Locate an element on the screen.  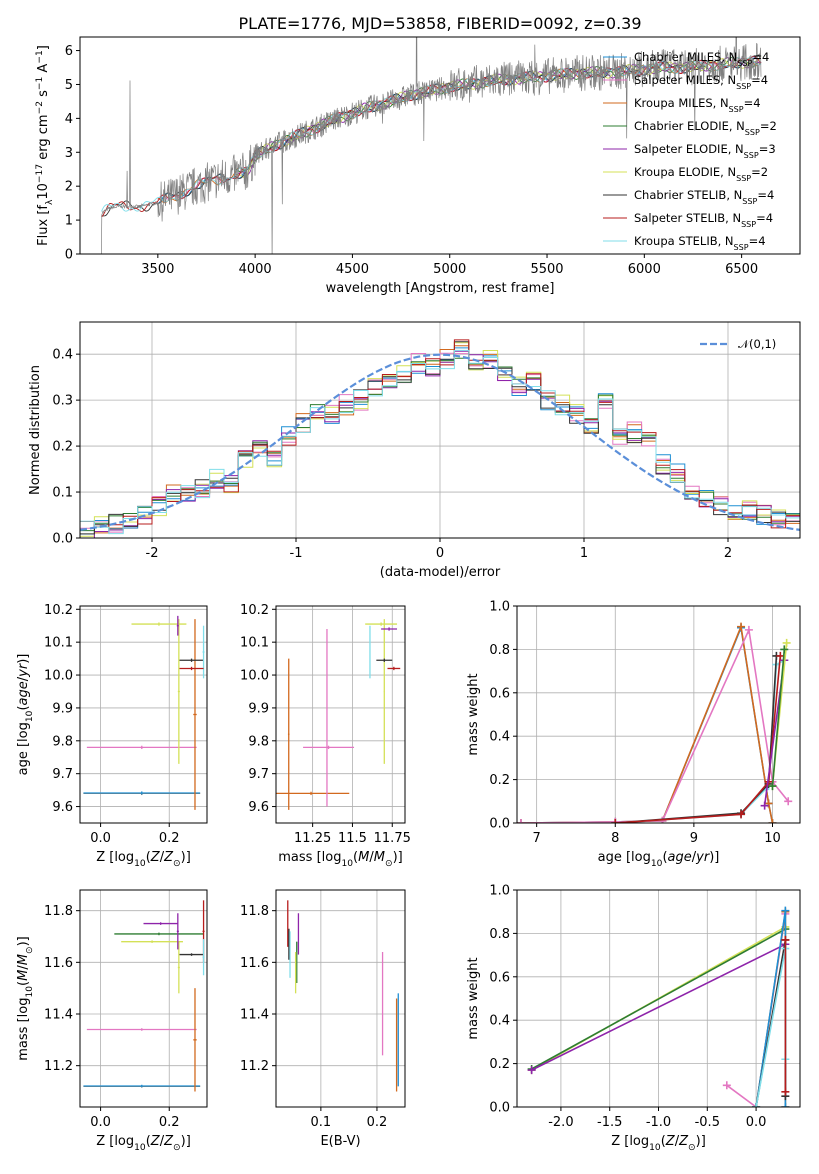
label-part: Flux [f is located at coordinates (43, 225).